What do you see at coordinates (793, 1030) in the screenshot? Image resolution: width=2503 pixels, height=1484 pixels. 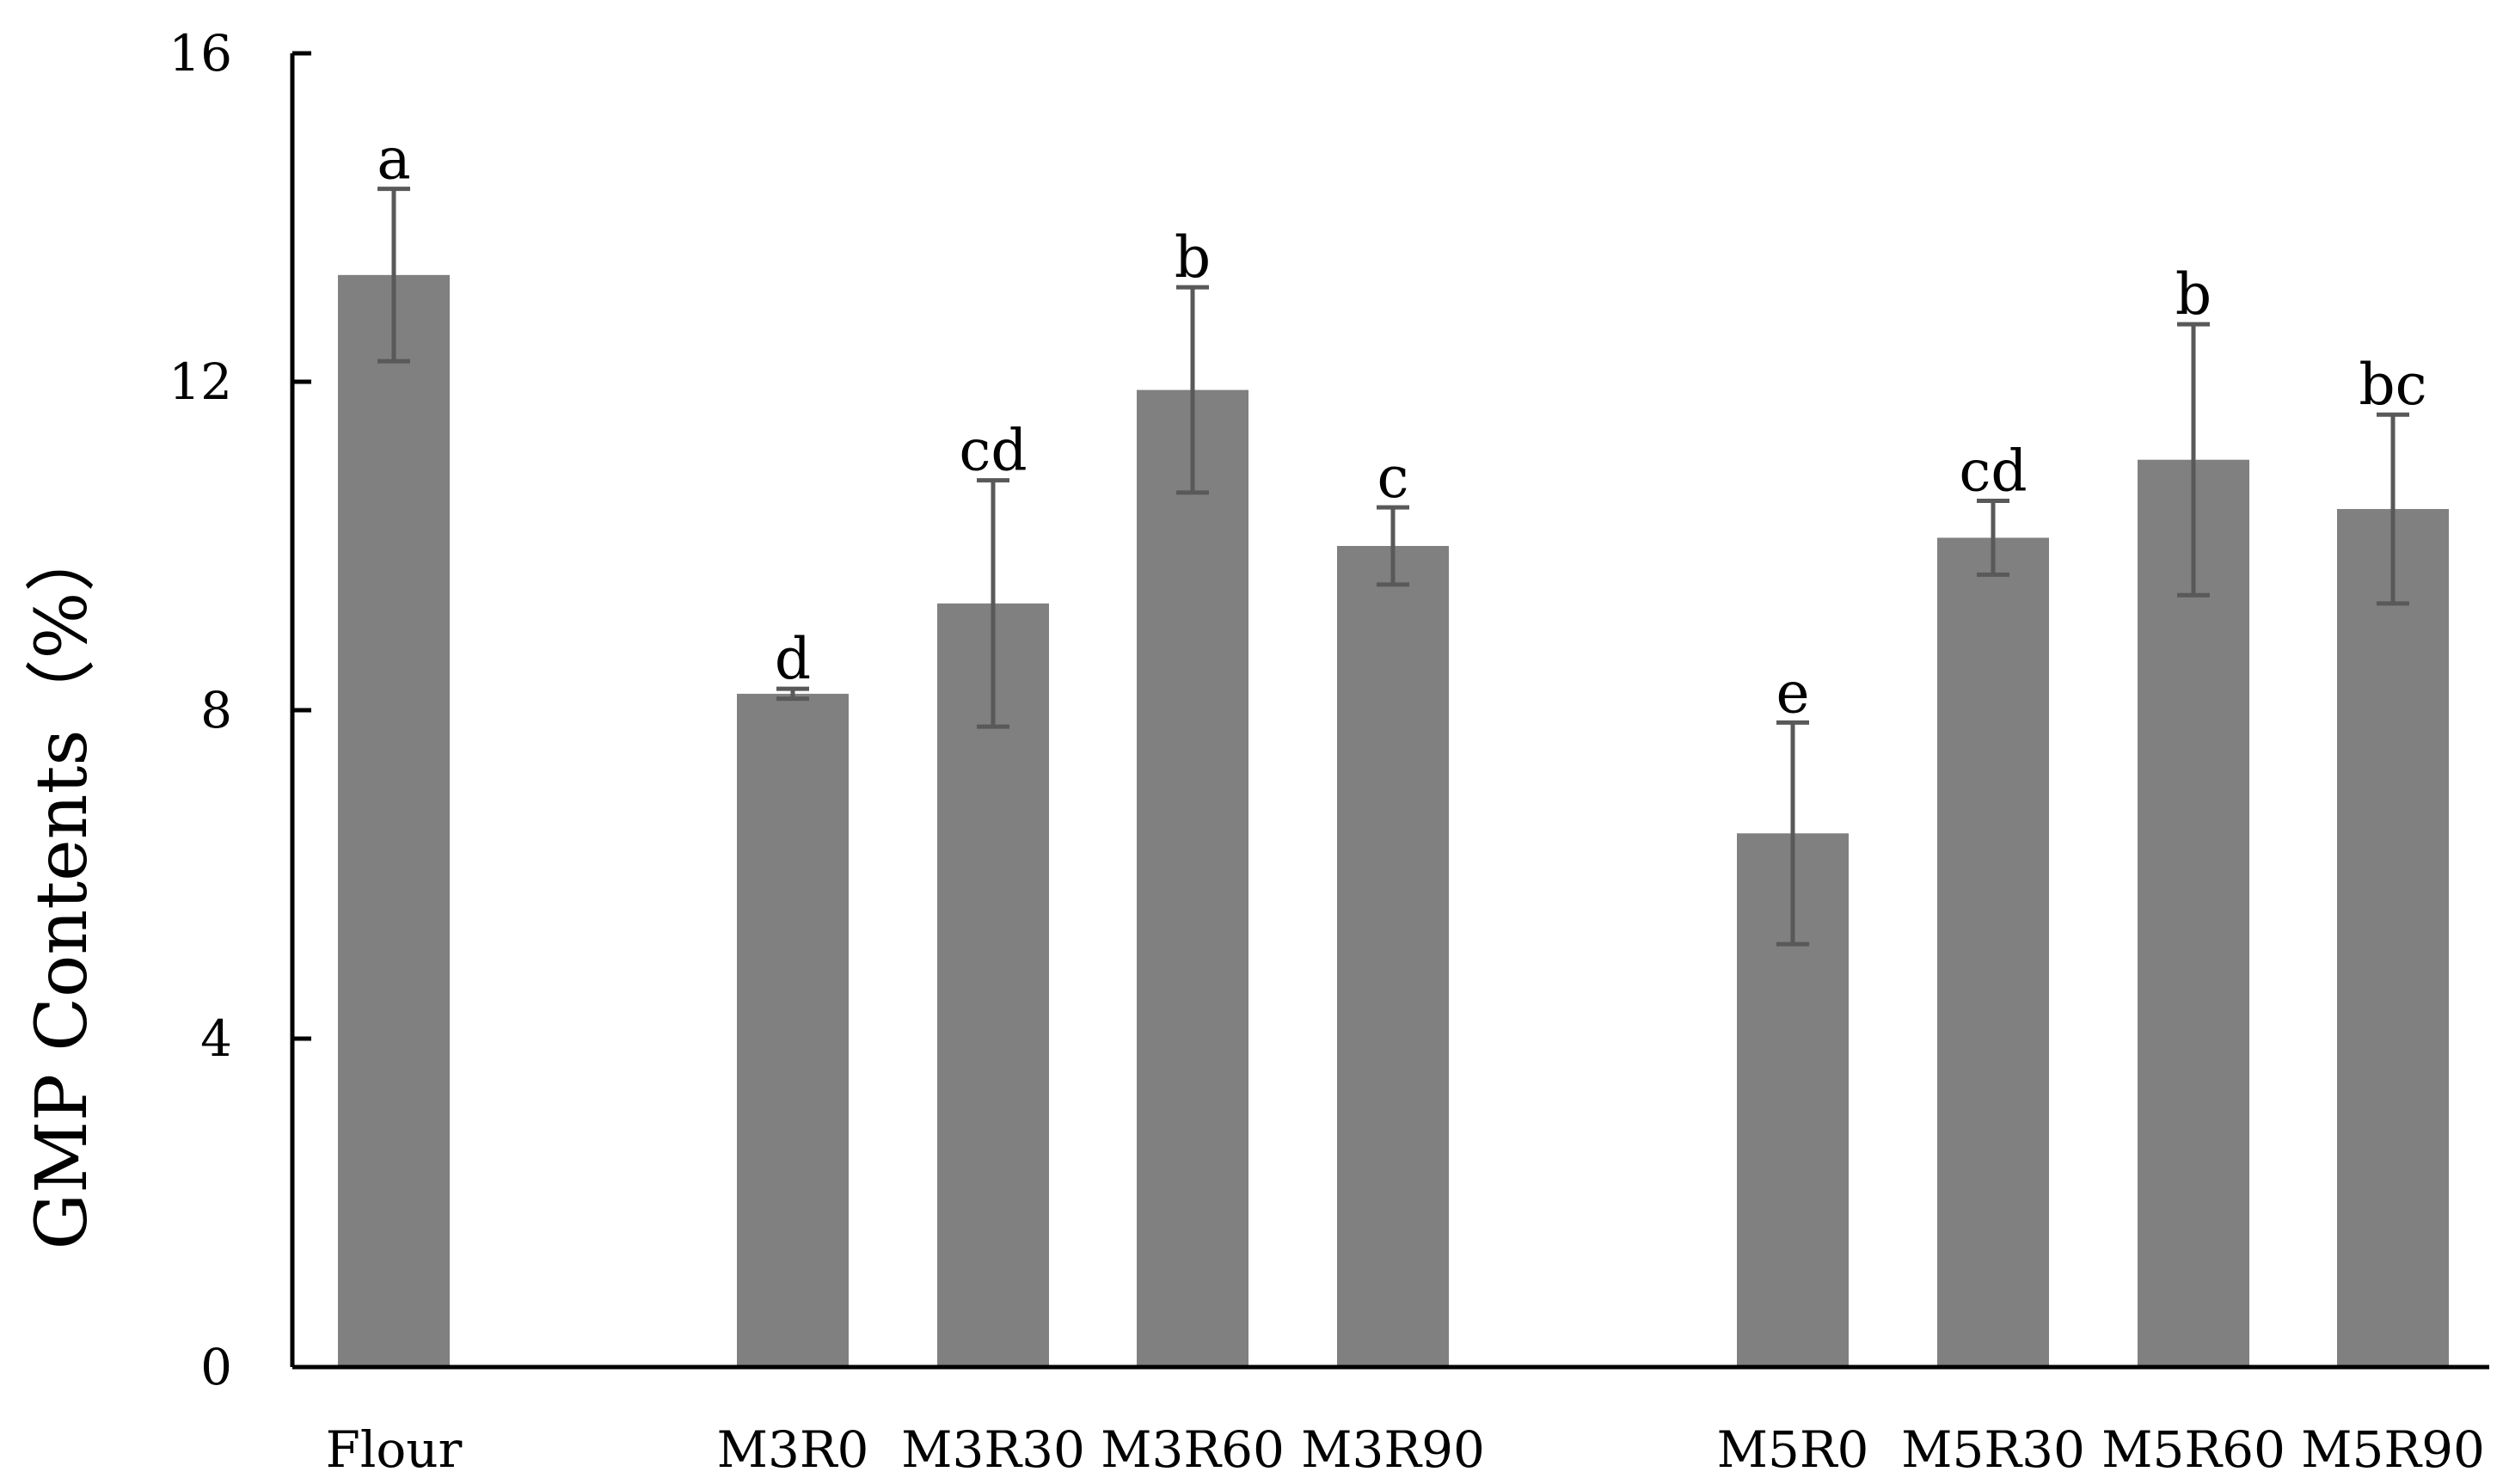 I see `bar-m3r0` at bounding box center [793, 1030].